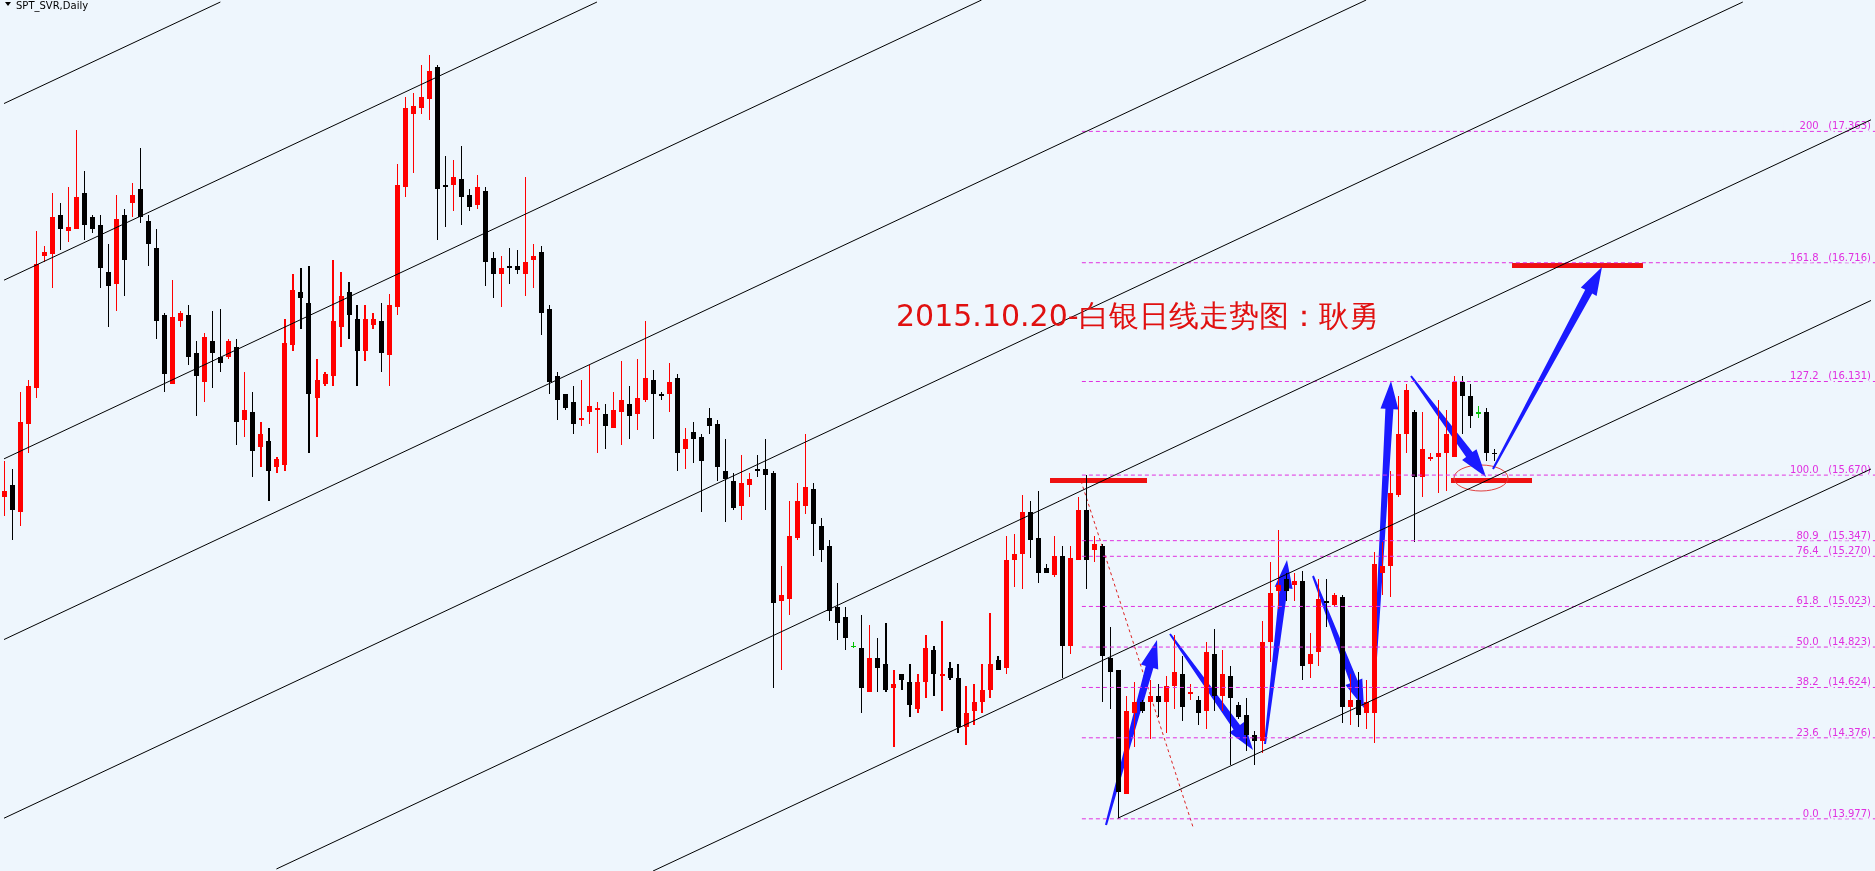 The width and height of the screenshot is (1875, 871). Describe the element at coordinates (1834, 732) in the screenshot. I see `ref-line-label: 23.6 (14.376)` at that location.